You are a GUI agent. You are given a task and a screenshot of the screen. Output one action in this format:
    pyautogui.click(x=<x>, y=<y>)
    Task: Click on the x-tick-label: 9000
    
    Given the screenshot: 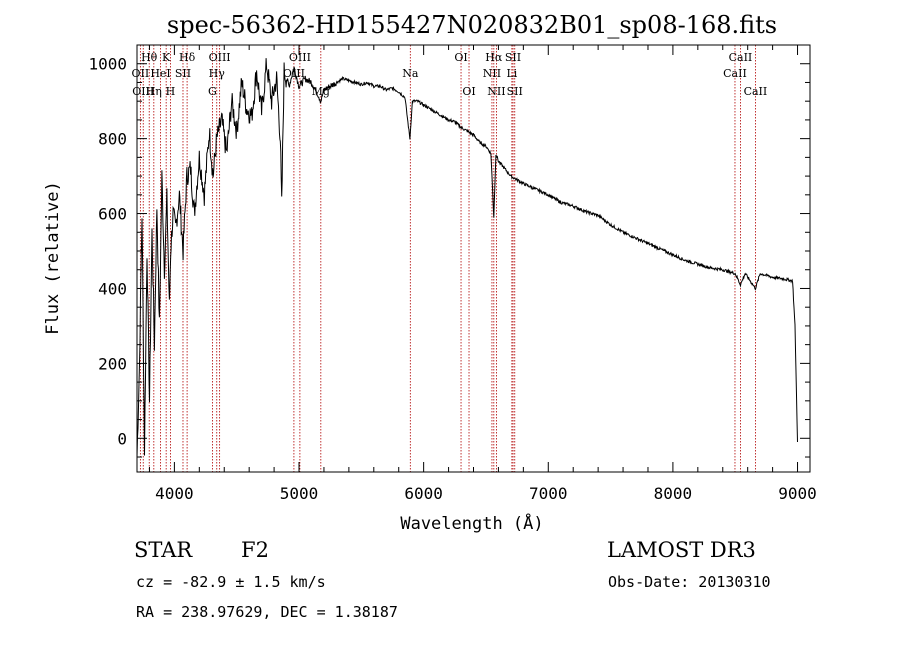 What is the action you would take?
    pyautogui.click(x=797, y=493)
    